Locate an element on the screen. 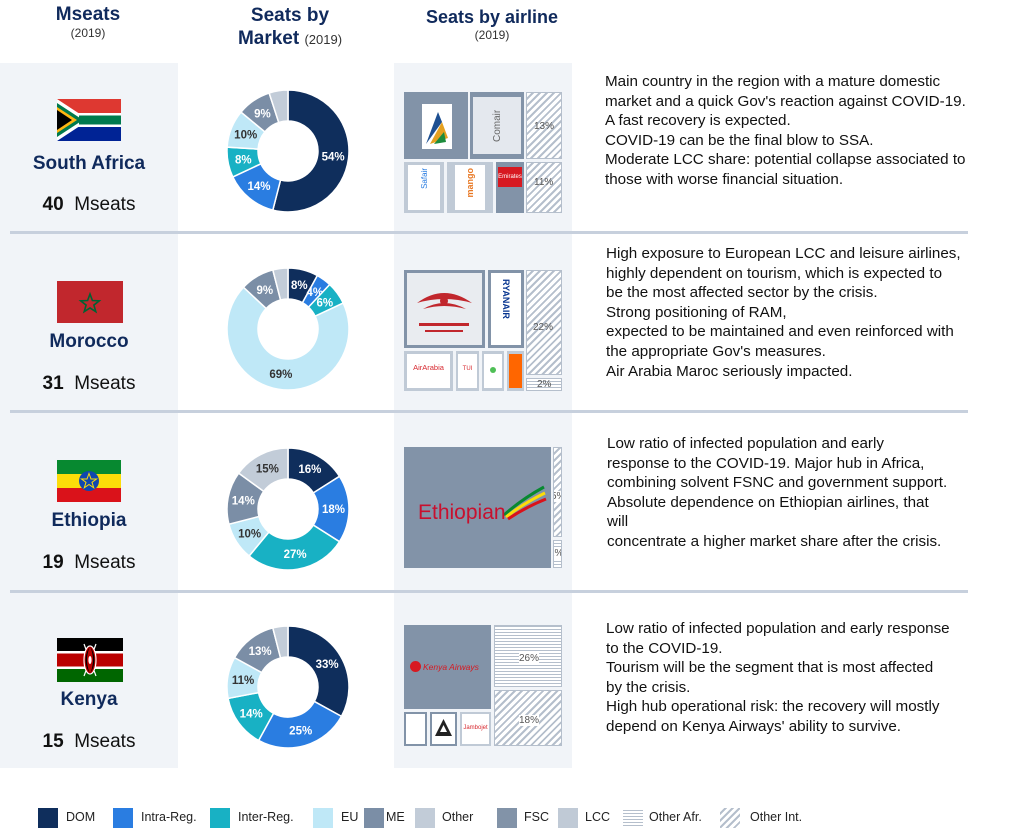 The height and width of the screenshot is (834, 1011). ethiopia-flag is located at coordinates (89, 481).